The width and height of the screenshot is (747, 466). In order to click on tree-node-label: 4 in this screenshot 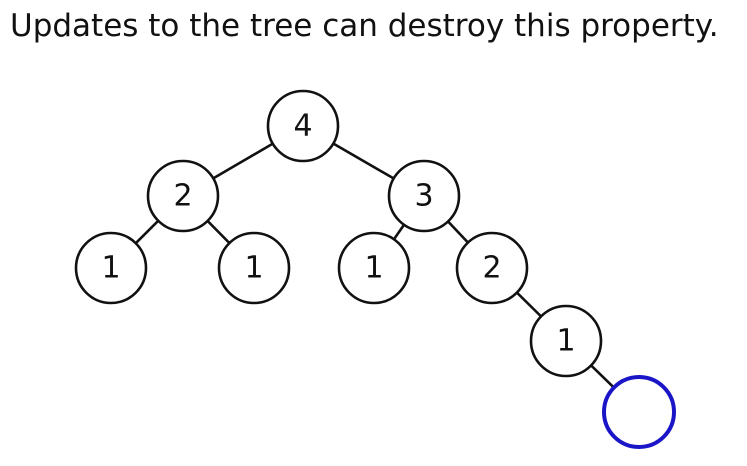, I will do `click(302, 126)`.